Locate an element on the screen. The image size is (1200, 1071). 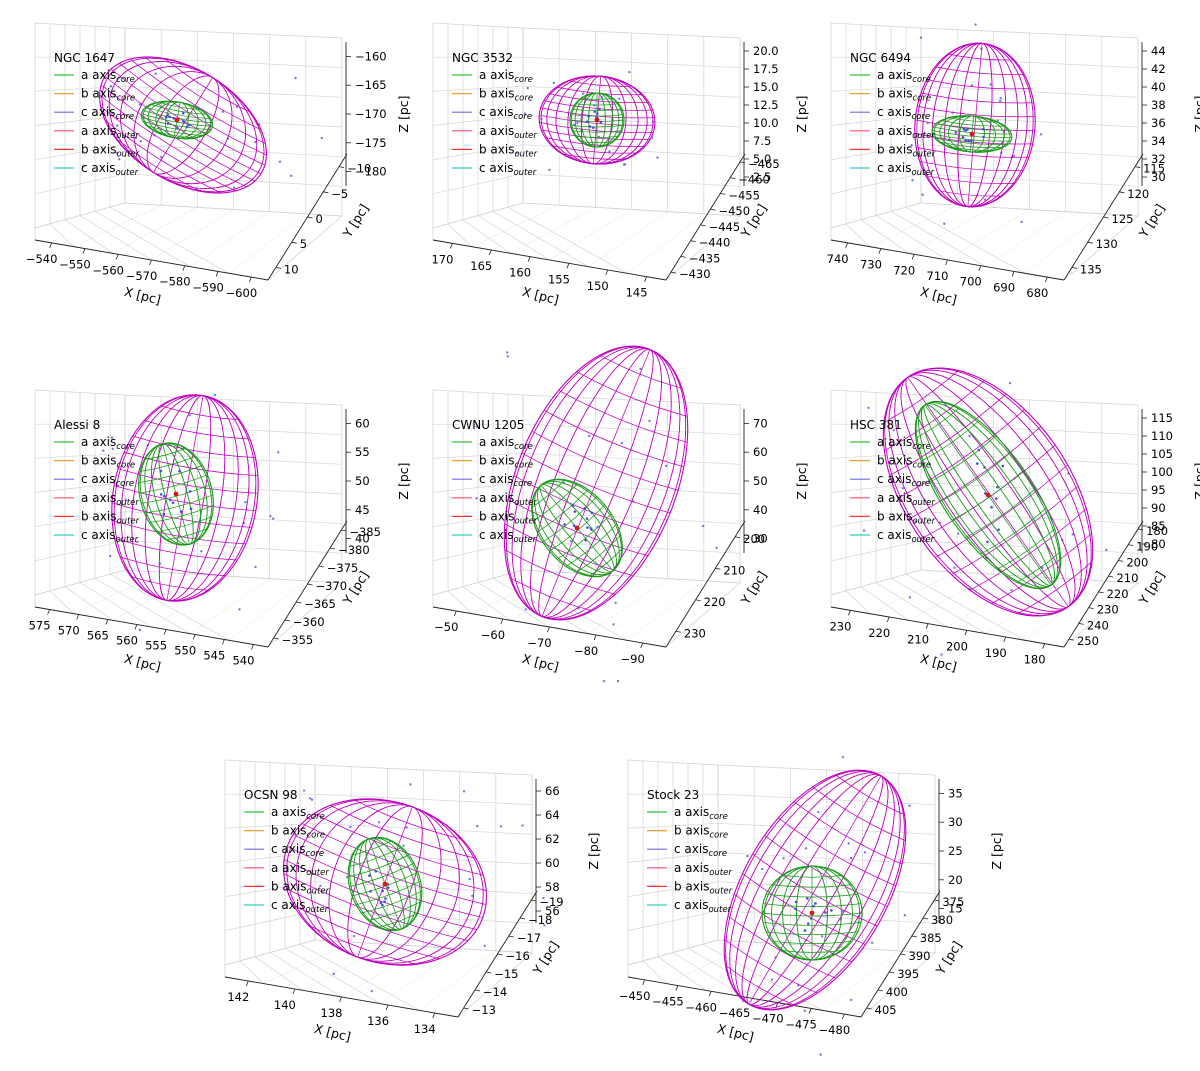
member-stars is located at coordinates (828, 905).